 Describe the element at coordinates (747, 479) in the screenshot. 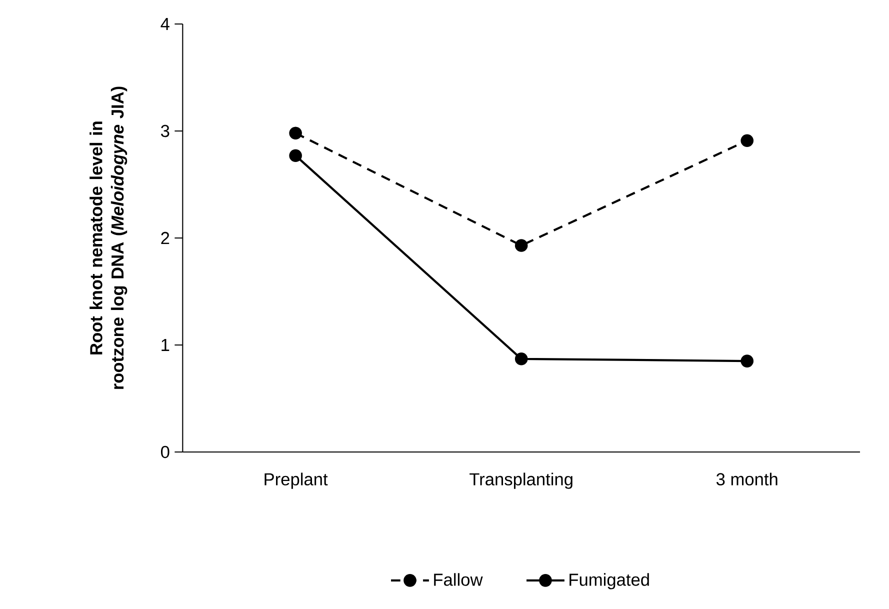

I see `x-tick-label: 3 month` at that location.